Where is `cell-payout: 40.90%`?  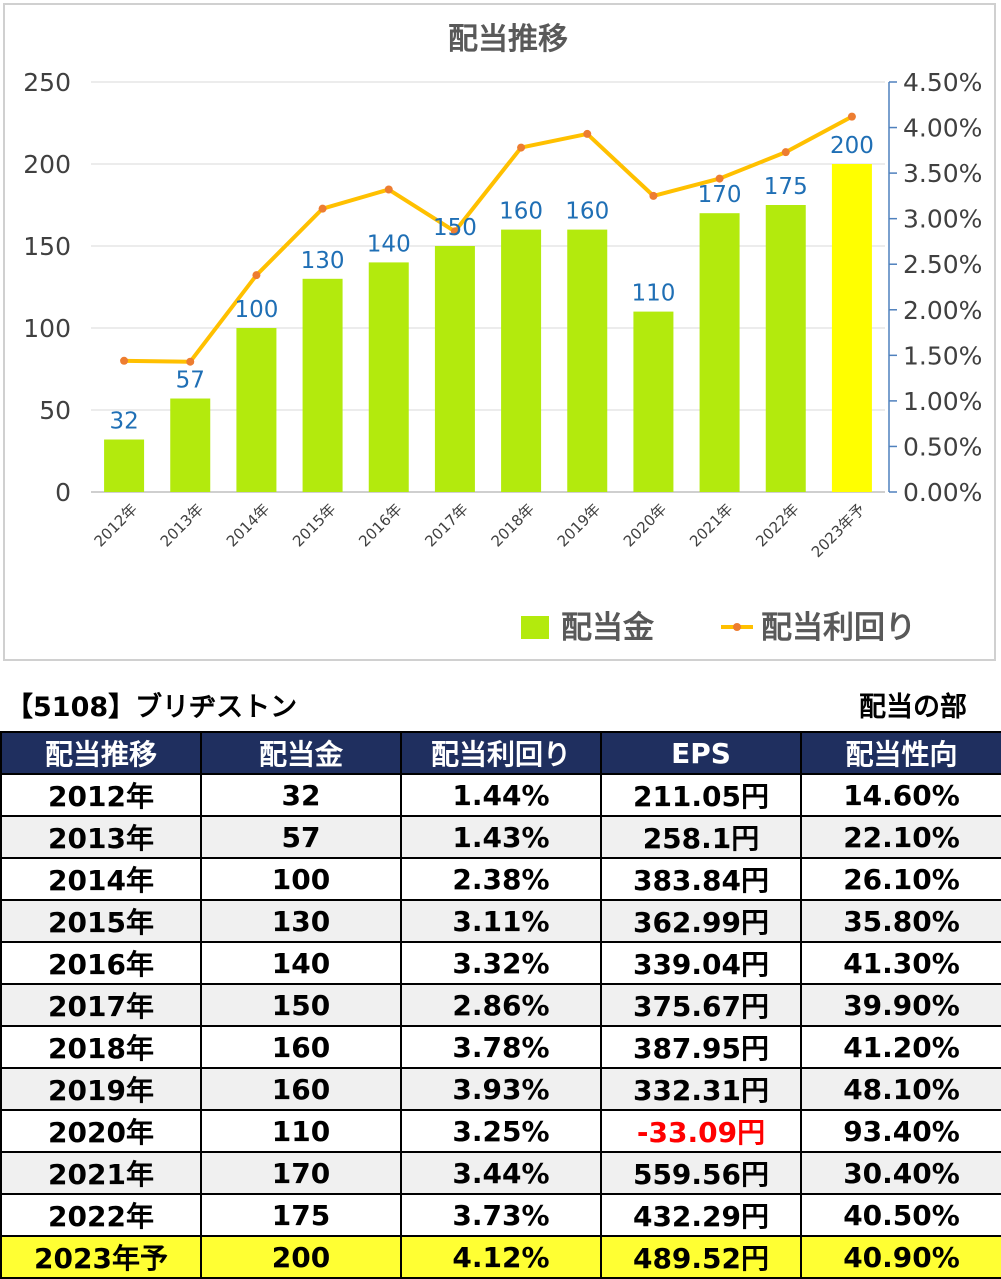
cell-payout: 40.90% is located at coordinates (900, 1257).